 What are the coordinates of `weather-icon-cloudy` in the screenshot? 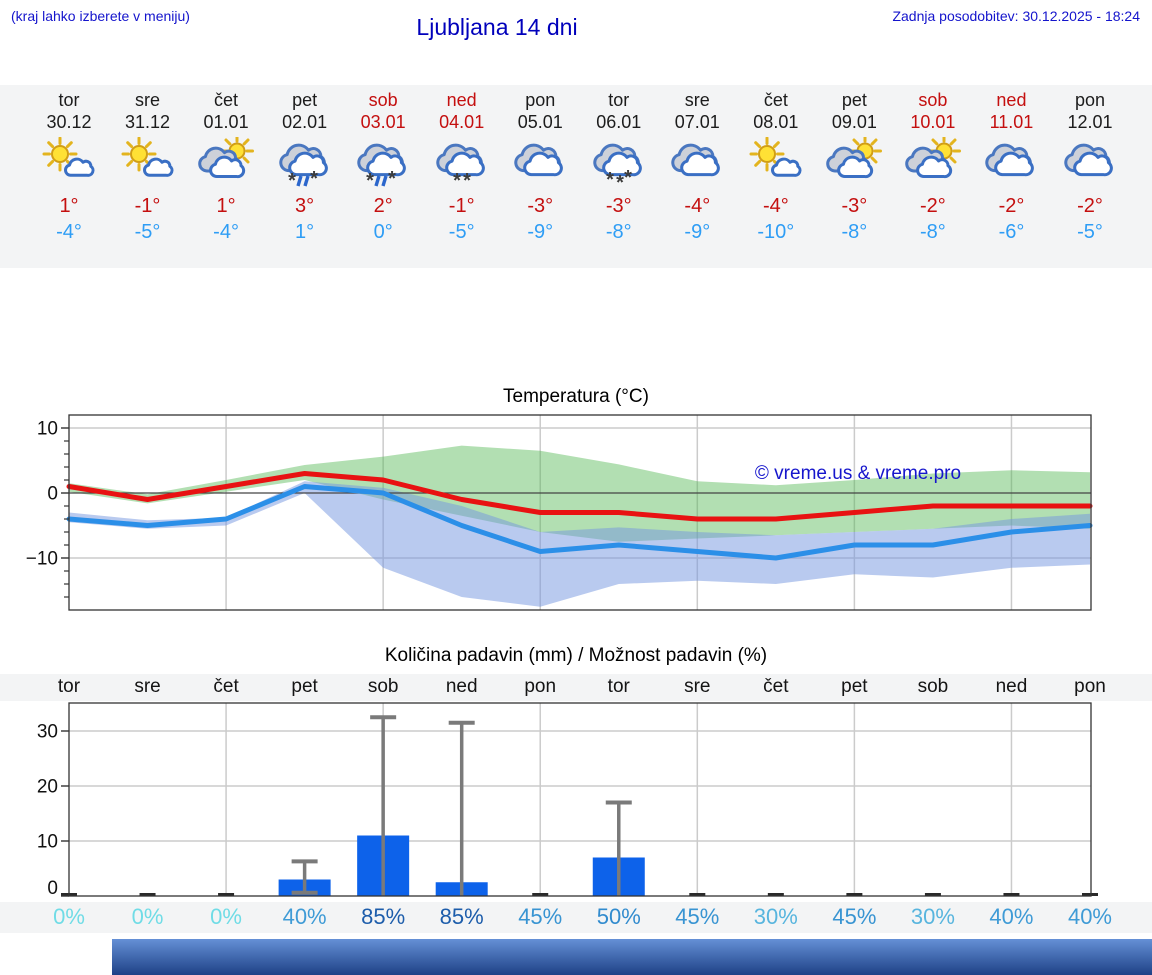 It's located at (1088, 160).